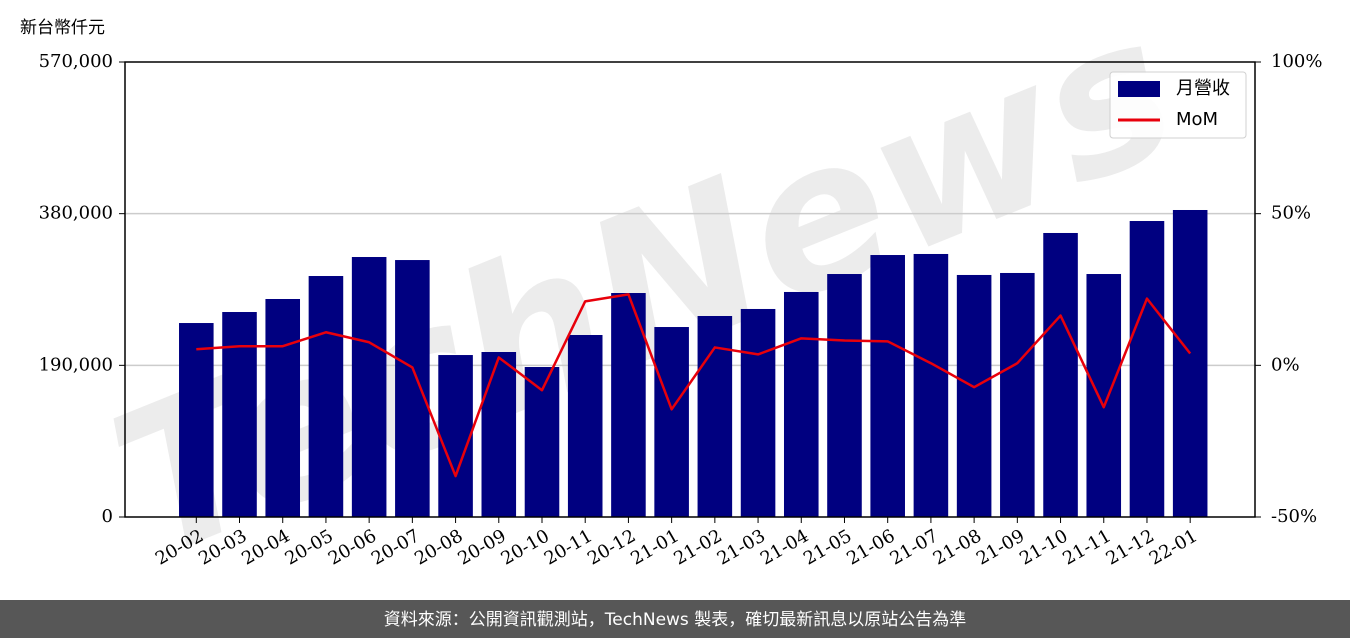 The width and height of the screenshot is (1350, 638). Describe the element at coordinates (1139, 89) in the screenshot. I see `legend-swatch` at that location.